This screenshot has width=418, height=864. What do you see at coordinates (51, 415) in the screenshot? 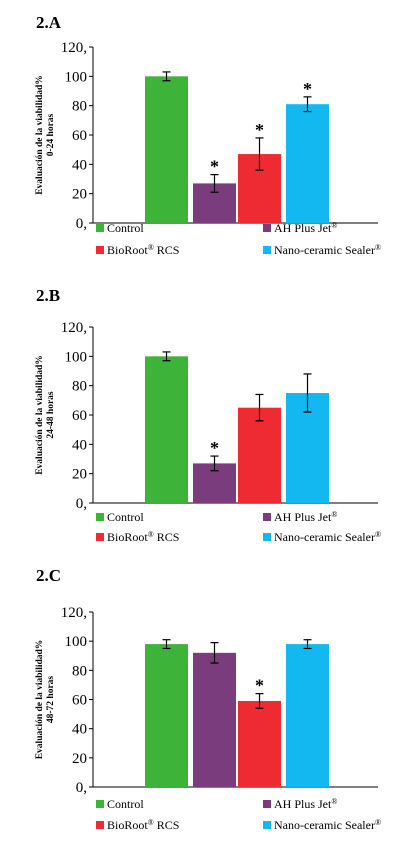
I see `y-axis-title-line: 24-48 horas` at bounding box center [51, 415].